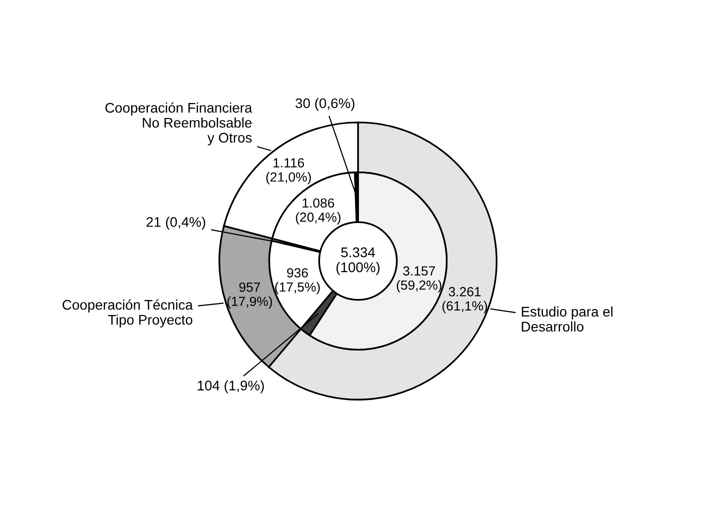 This screenshot has height=522, width=716. I want to click on data-label: 3.261 (61,1%), so click(465, 300).